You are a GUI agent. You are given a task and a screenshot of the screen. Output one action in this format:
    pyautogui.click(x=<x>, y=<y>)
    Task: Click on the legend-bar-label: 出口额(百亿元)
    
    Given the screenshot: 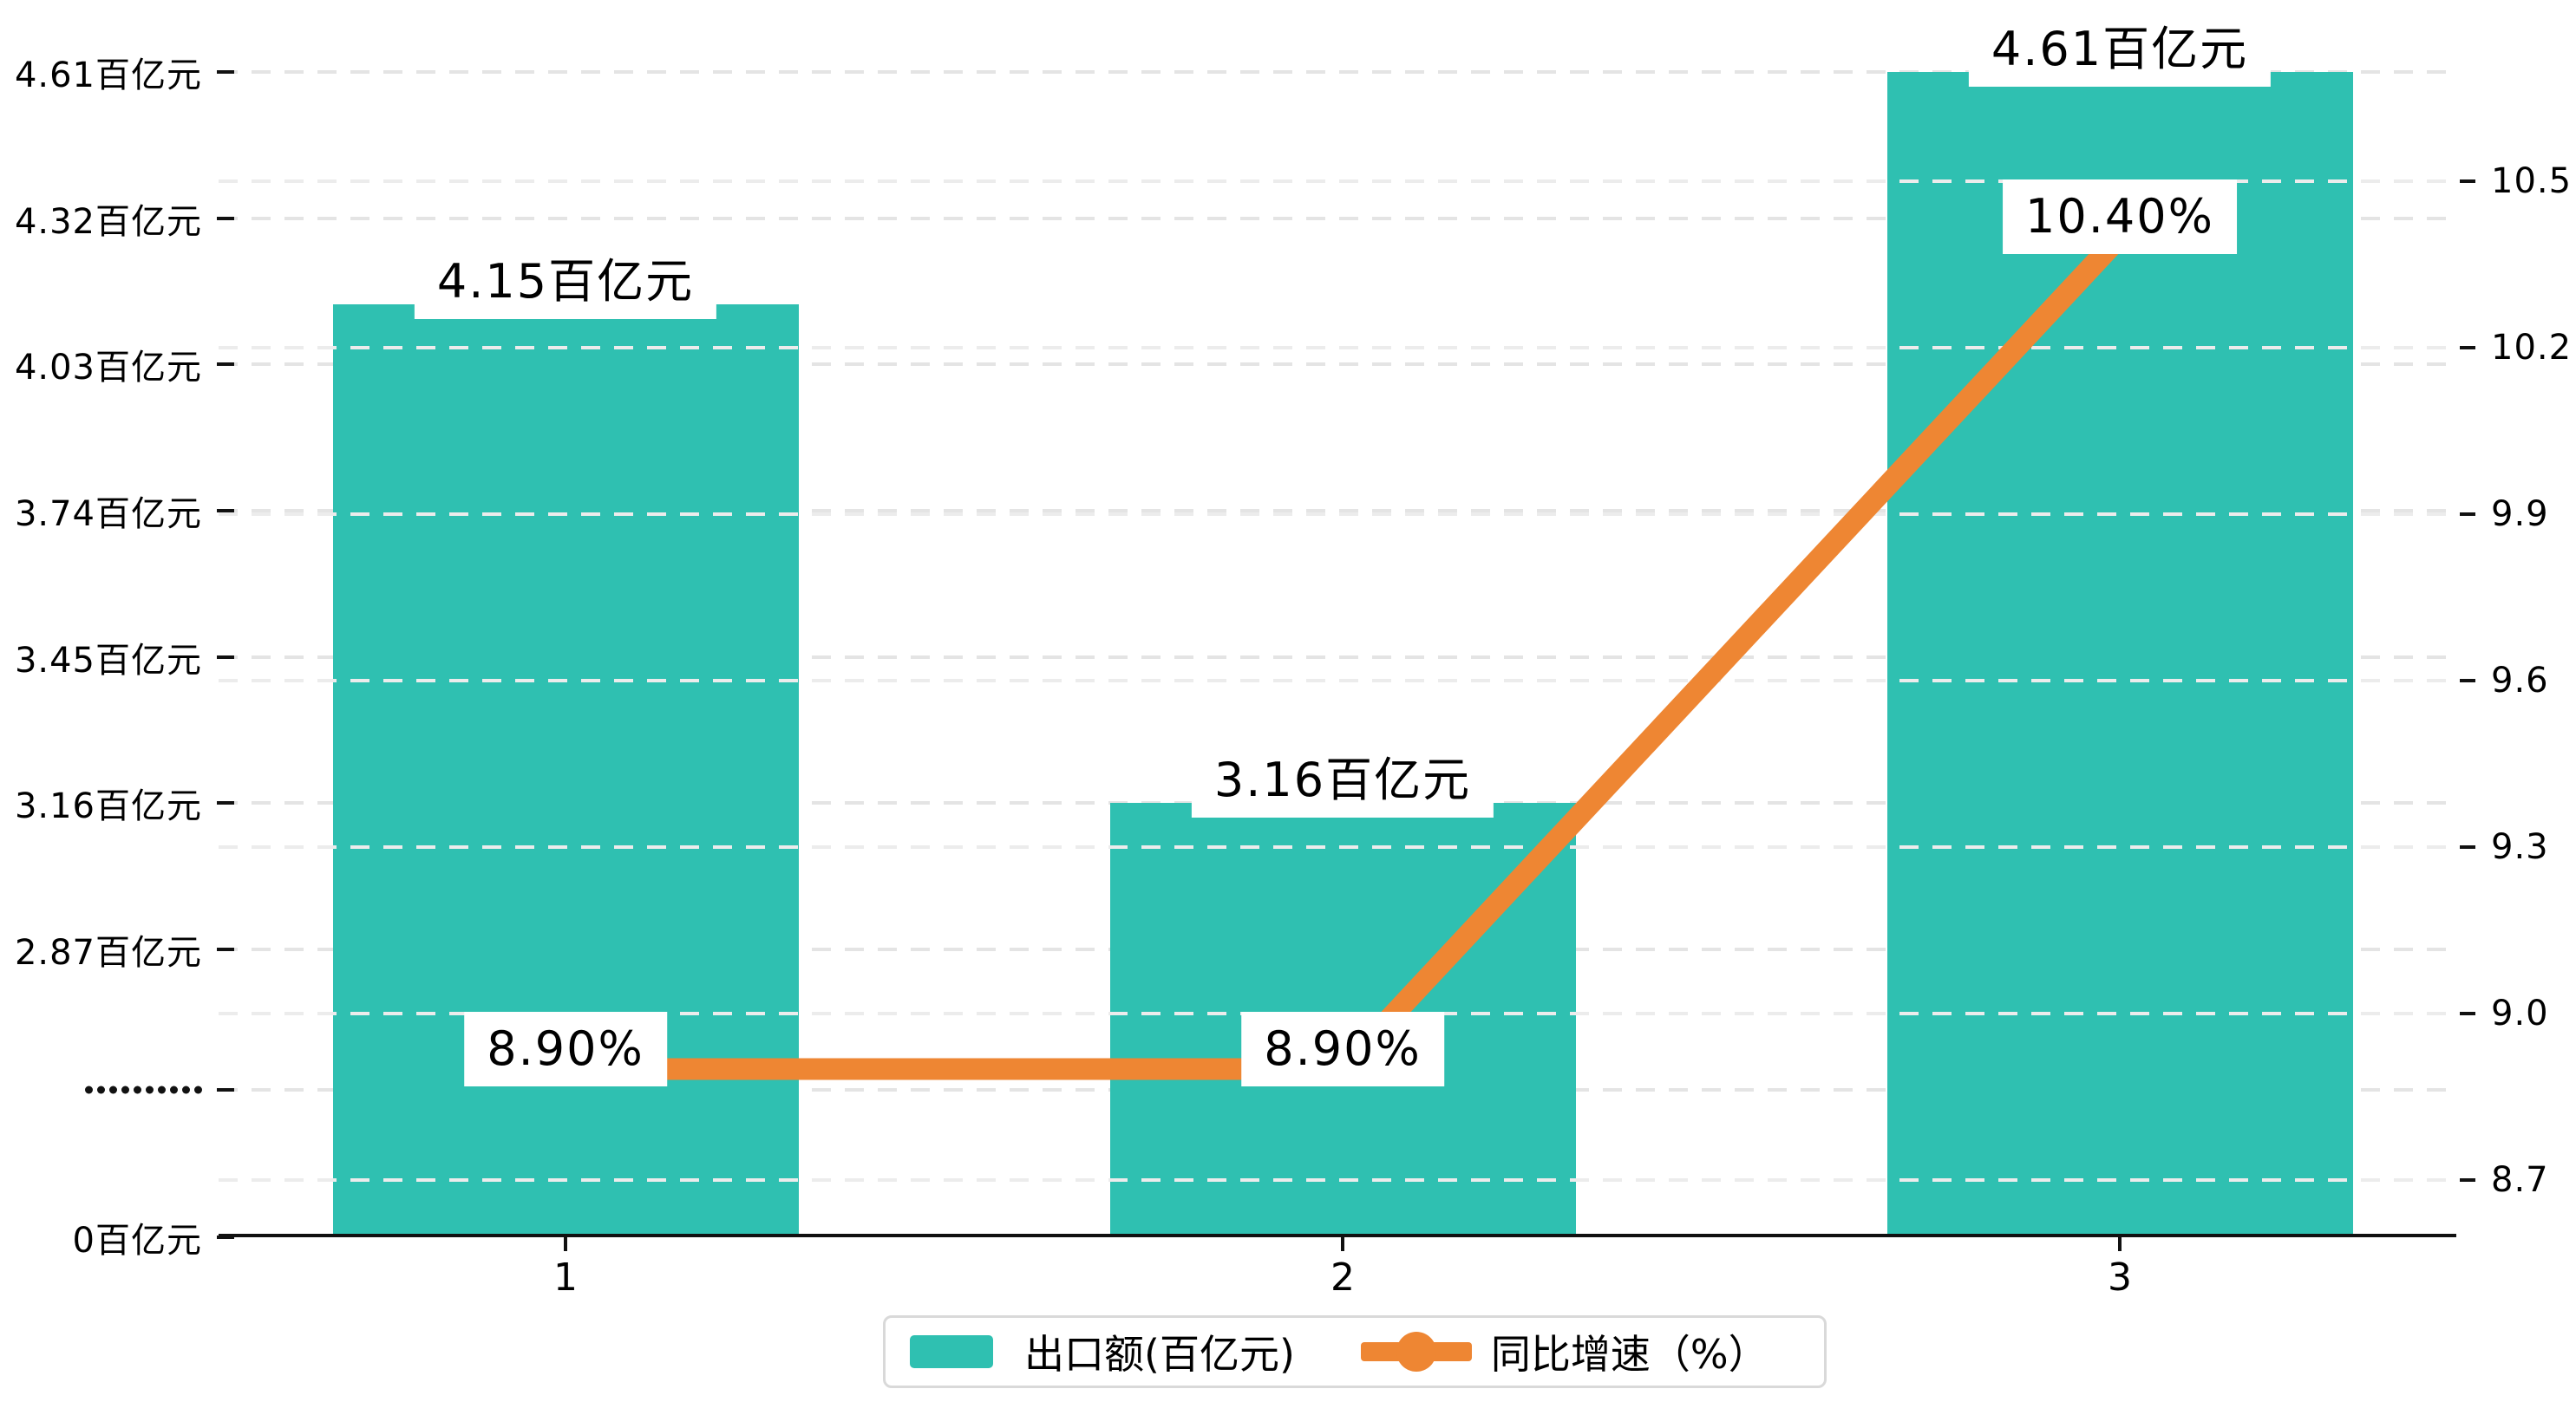 What is the action you would take?
    pyautogui.click(x=1159, y=1354)
    